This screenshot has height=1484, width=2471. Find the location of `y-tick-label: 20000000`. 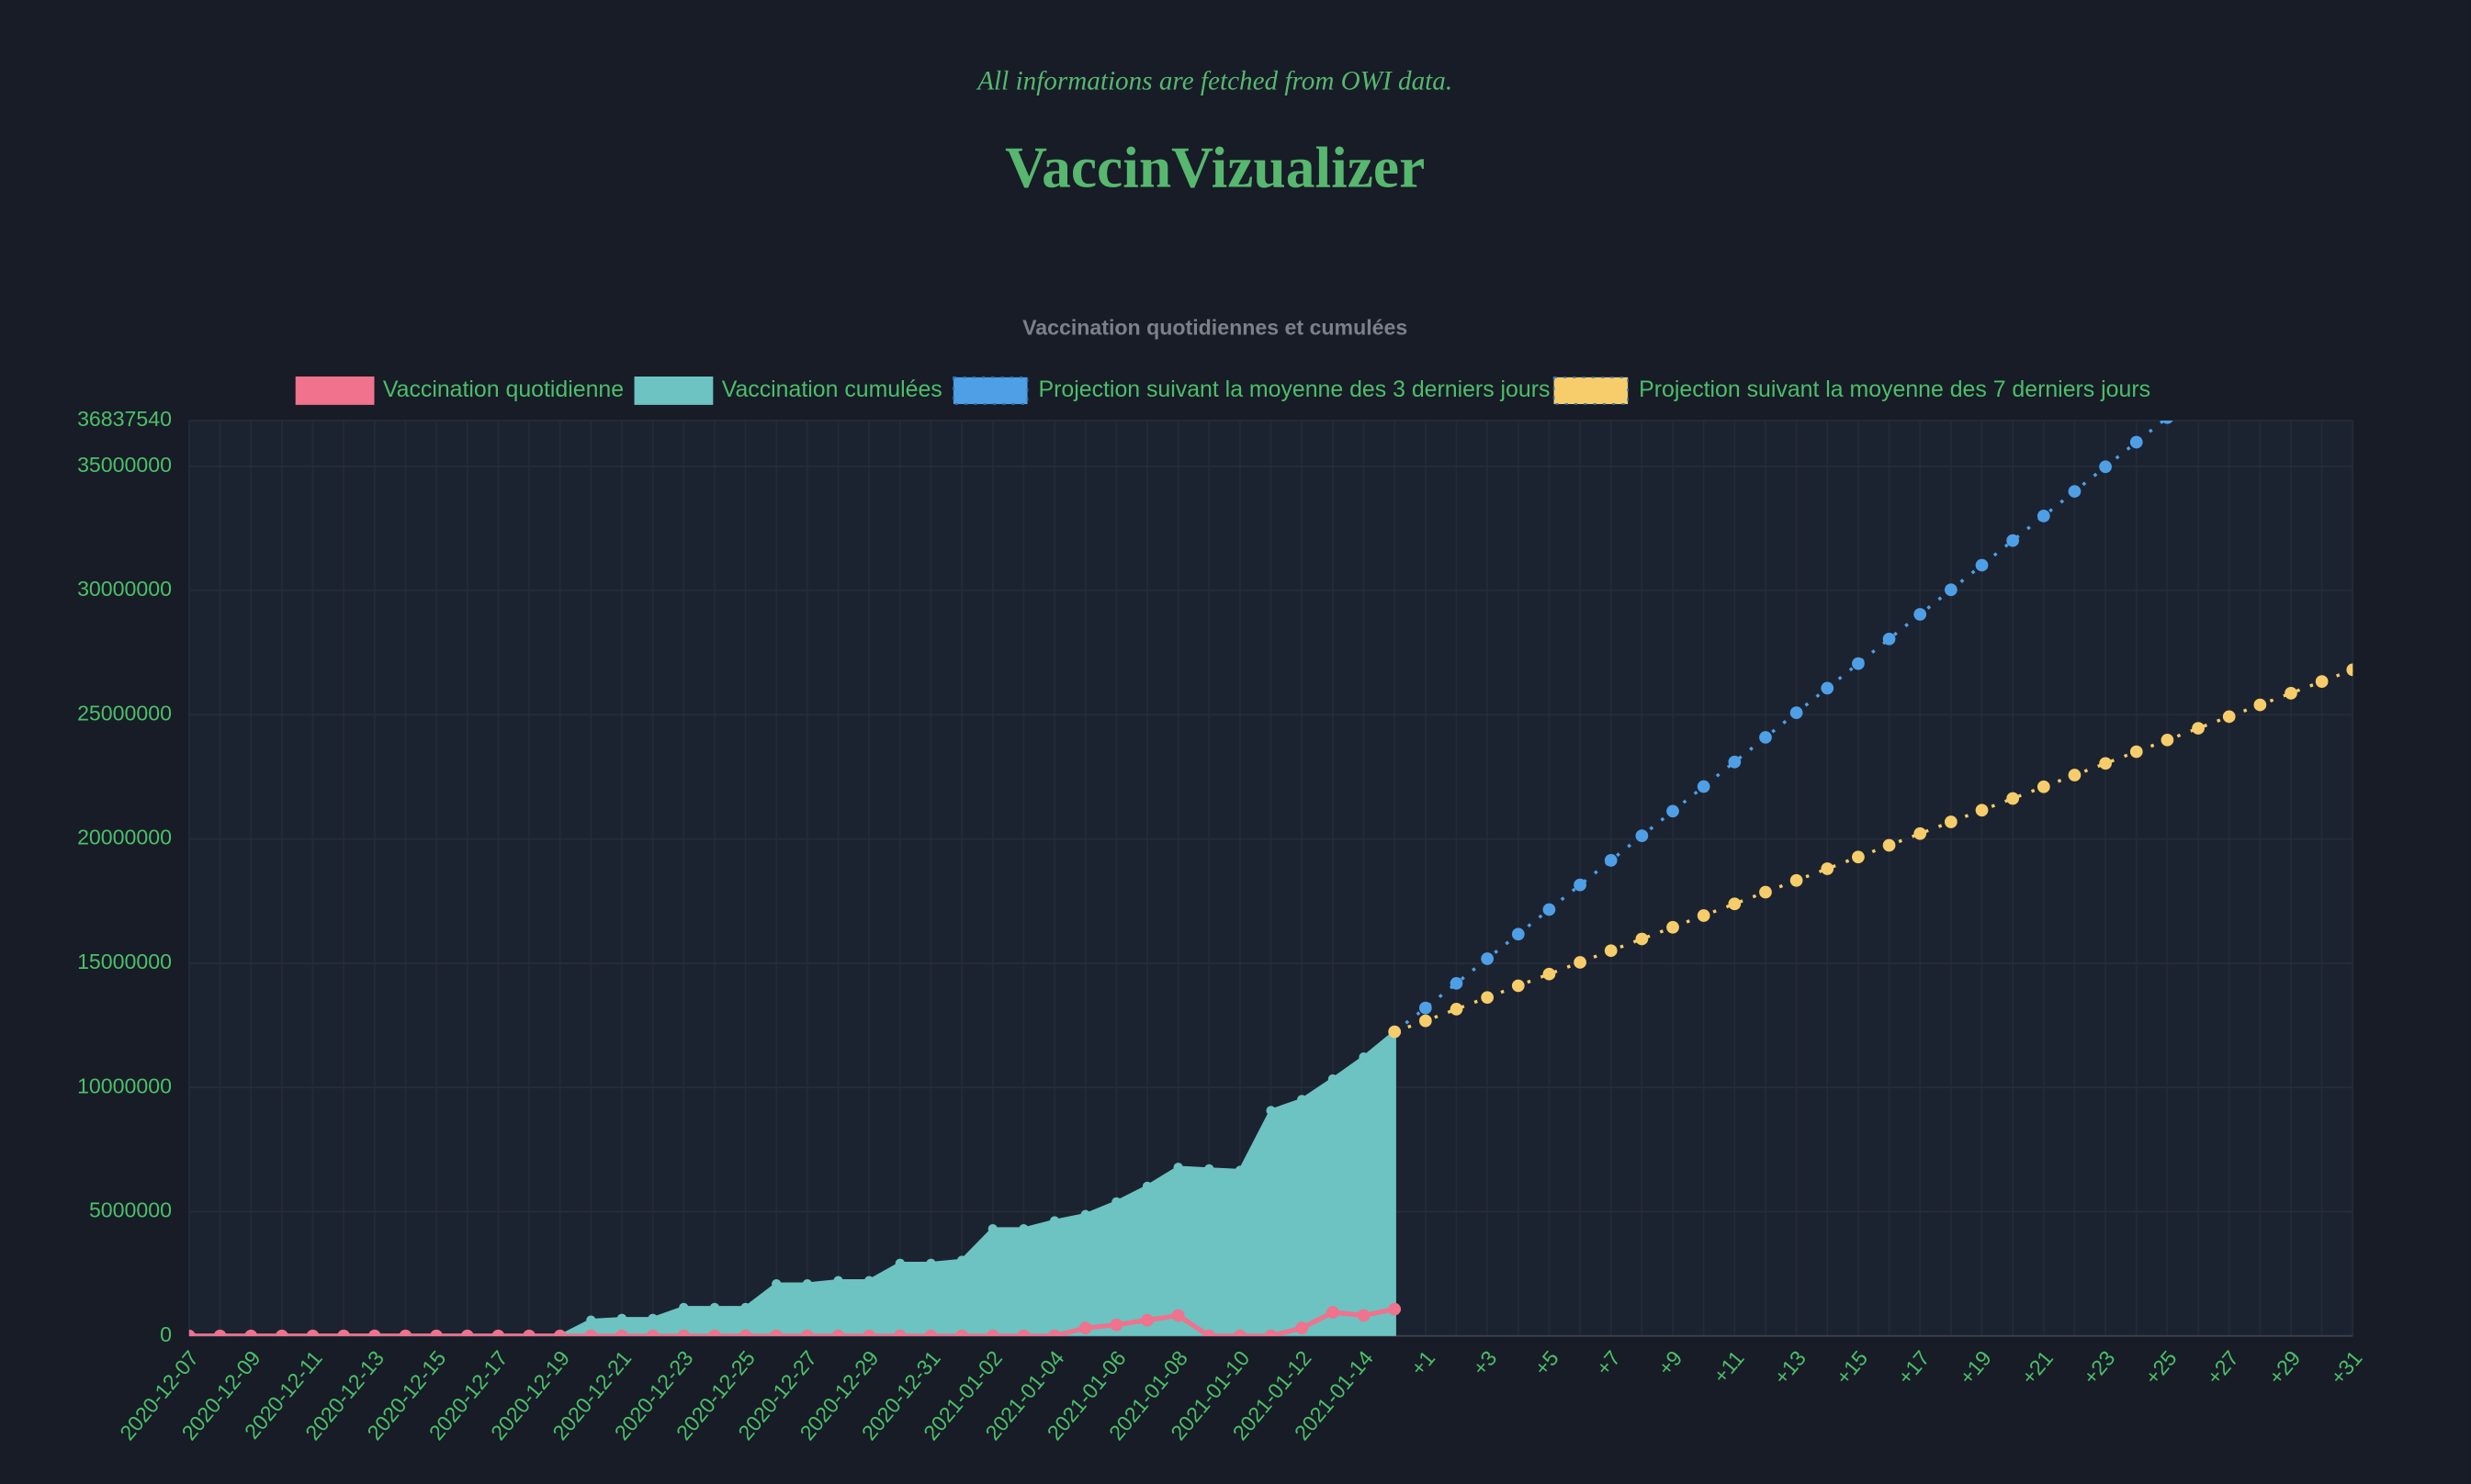

y-tick-label: 20000000 is located at coordinates (125, 838).